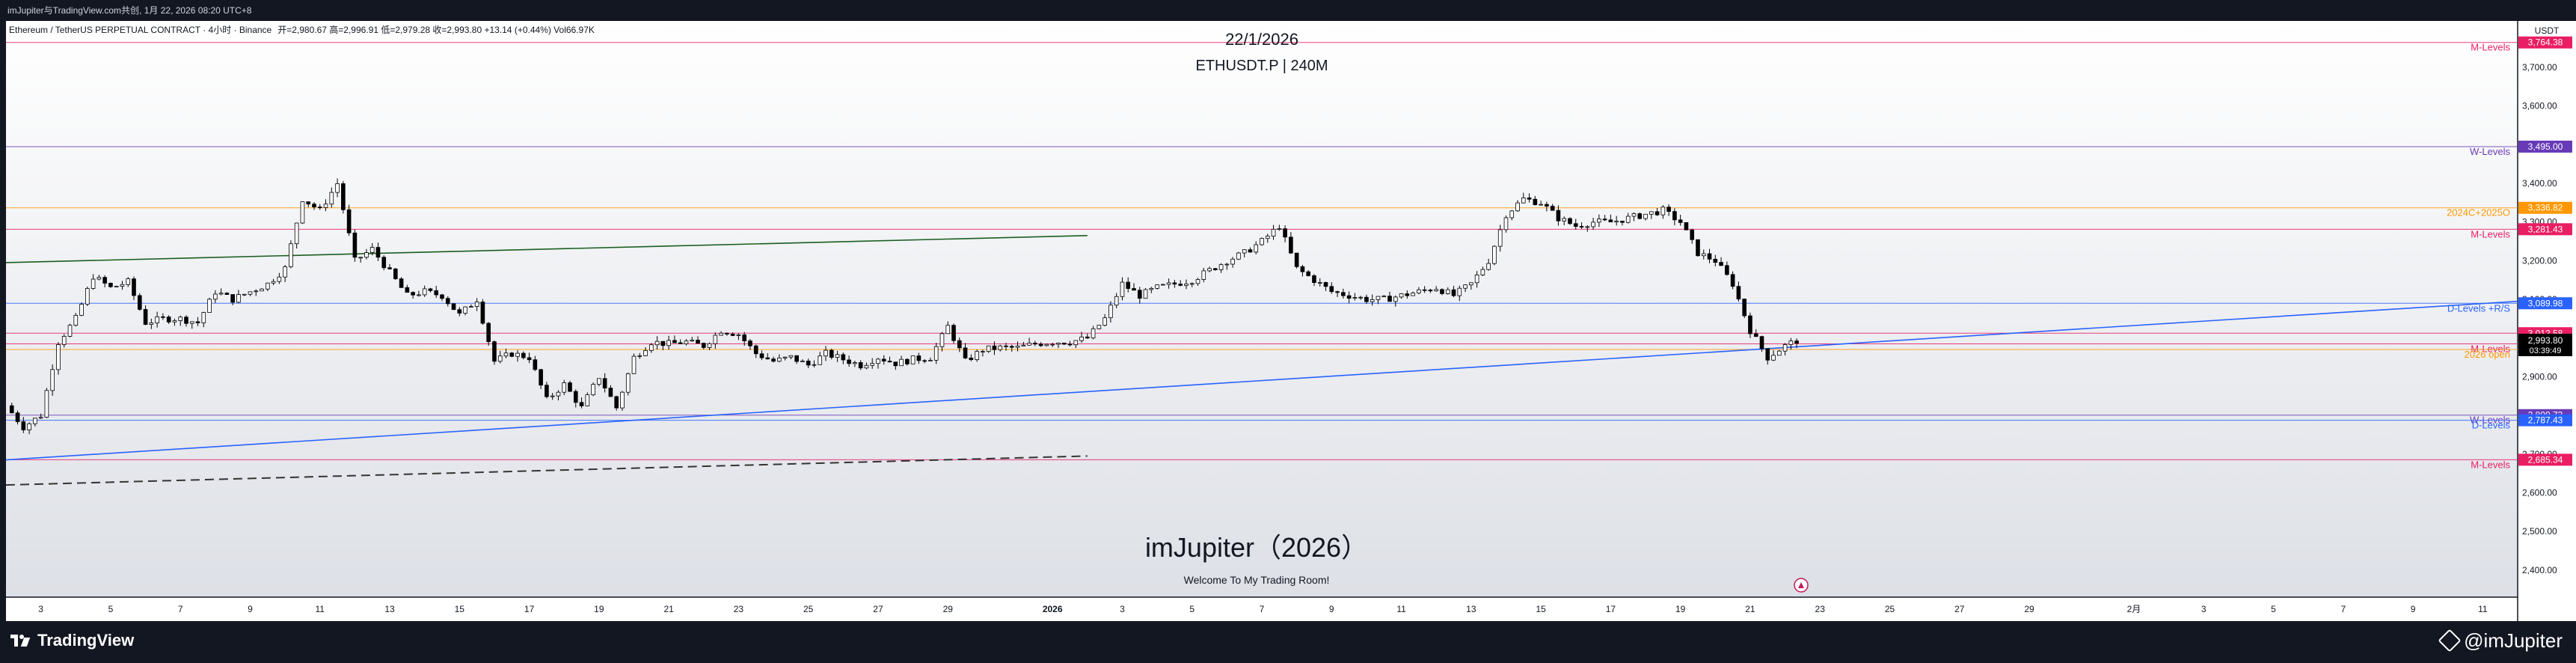 This screenshot has width=2576, height=663. What do you see at coordinates (2490, 233) in the screenshot?
I see `level-label: M-Levels` at bounding box center [2490, 233].